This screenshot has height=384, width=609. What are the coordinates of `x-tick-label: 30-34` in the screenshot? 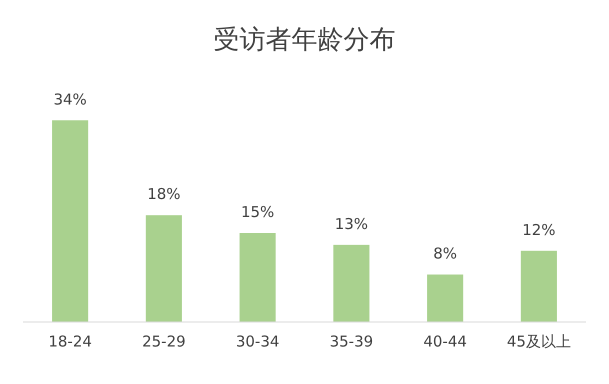 It's located at (258, 341).